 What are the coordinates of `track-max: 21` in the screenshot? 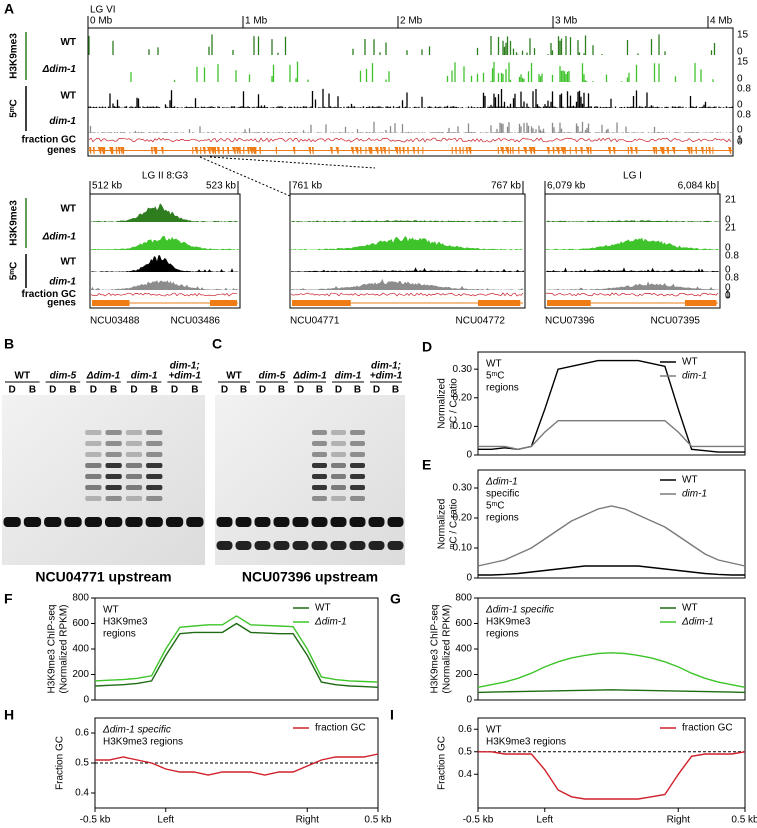 It's located at (731, 200).